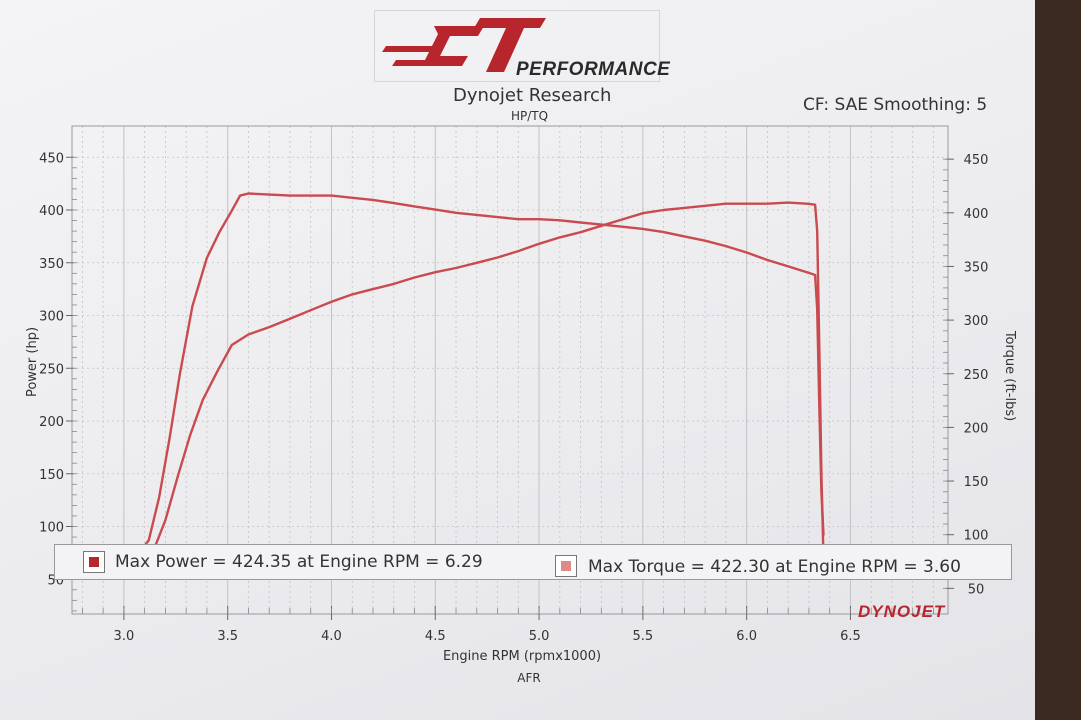  What do you see at coordinates (51, 369) in the screenshot?
I see `y-left-tick-label: 250` at bounding box center [51, 369].